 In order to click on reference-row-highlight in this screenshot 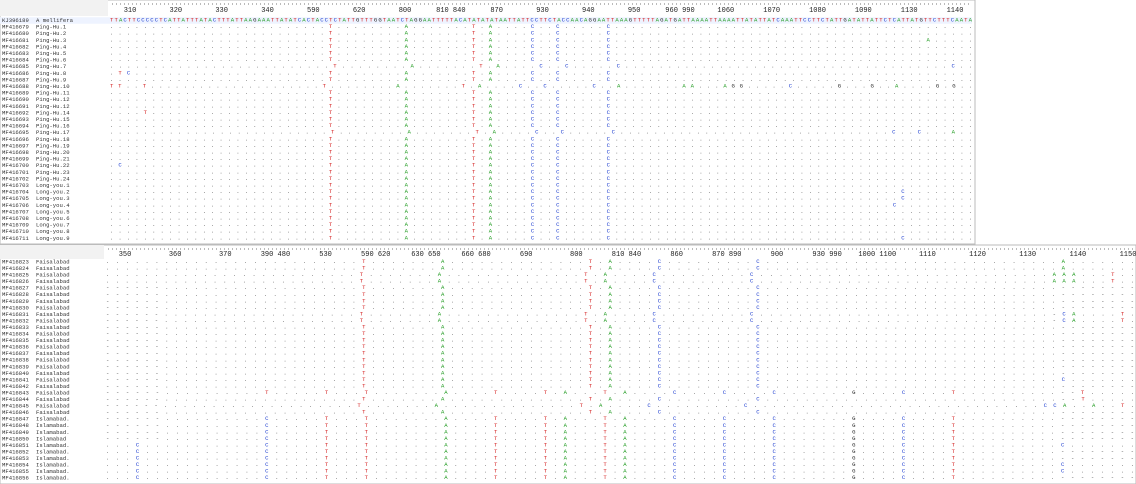, I will do `click(486, 20)`.